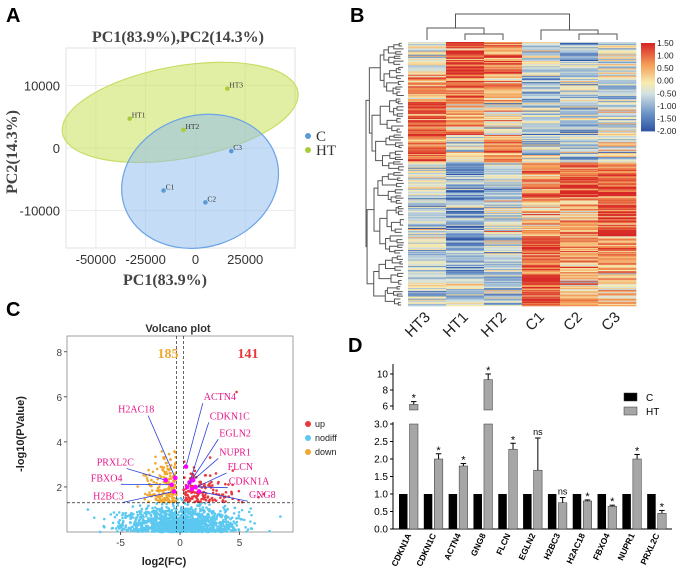 The width and height of the screenshot is (685, 580). I want to click on bar-ht, so click(488, 476).